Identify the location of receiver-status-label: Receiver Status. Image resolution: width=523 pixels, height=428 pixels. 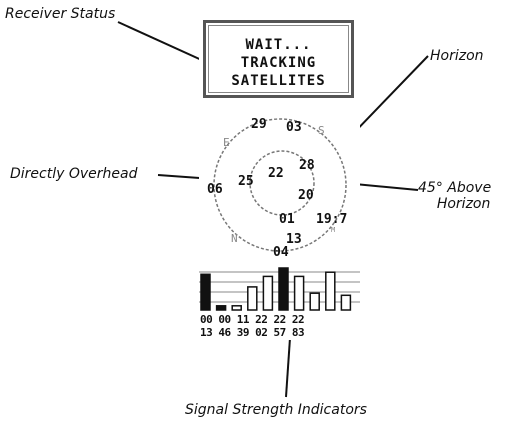
(60, 14).